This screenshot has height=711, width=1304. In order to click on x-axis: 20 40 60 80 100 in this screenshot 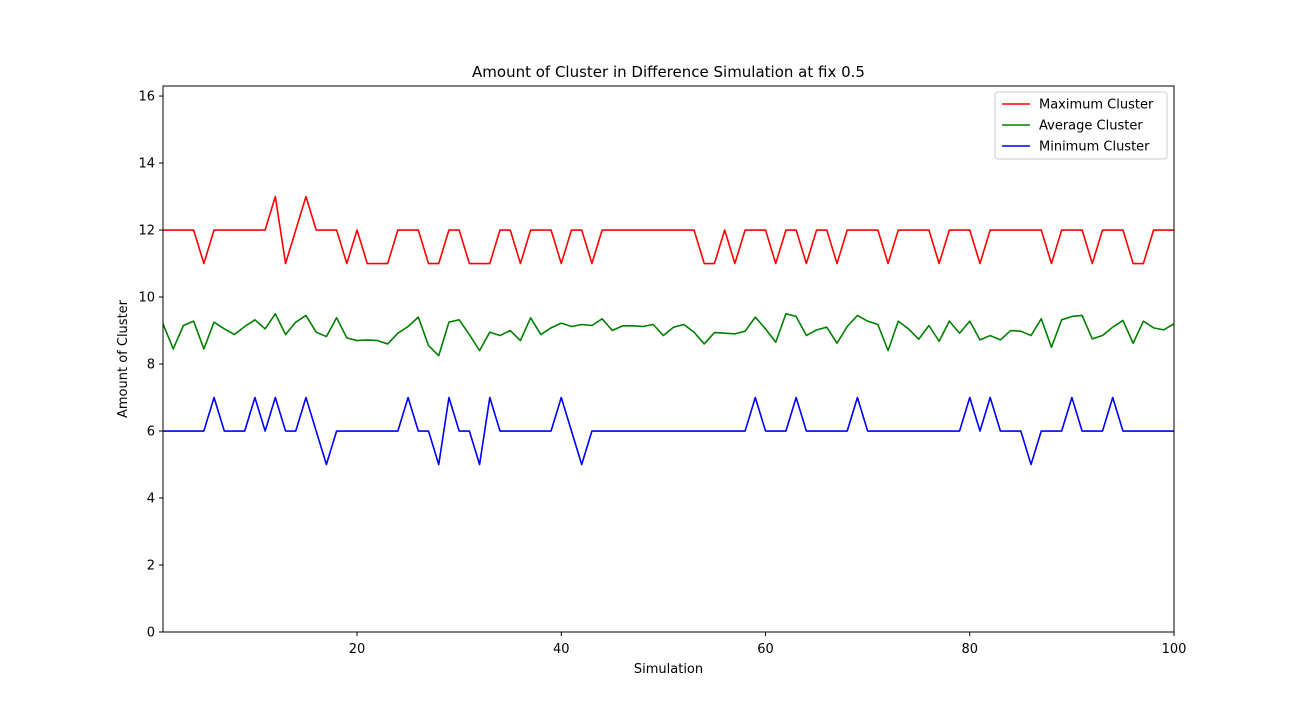, I will do `click(768, 644)`.